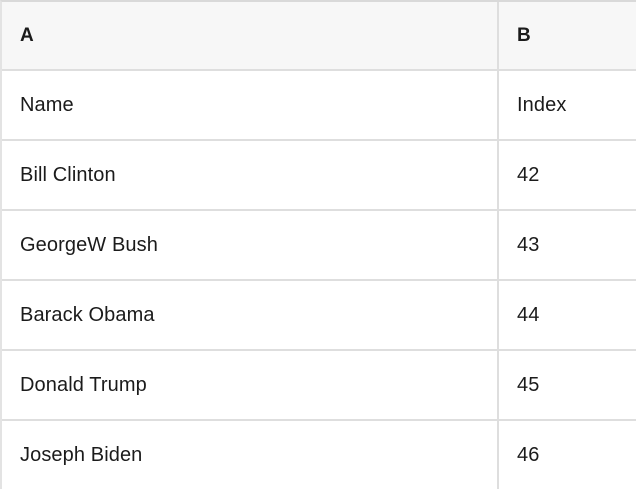 The image size is (636, 489). Describe the element at coordinates (47, 104) in the screenshot. I see `table-cell-name: Name` at that location.